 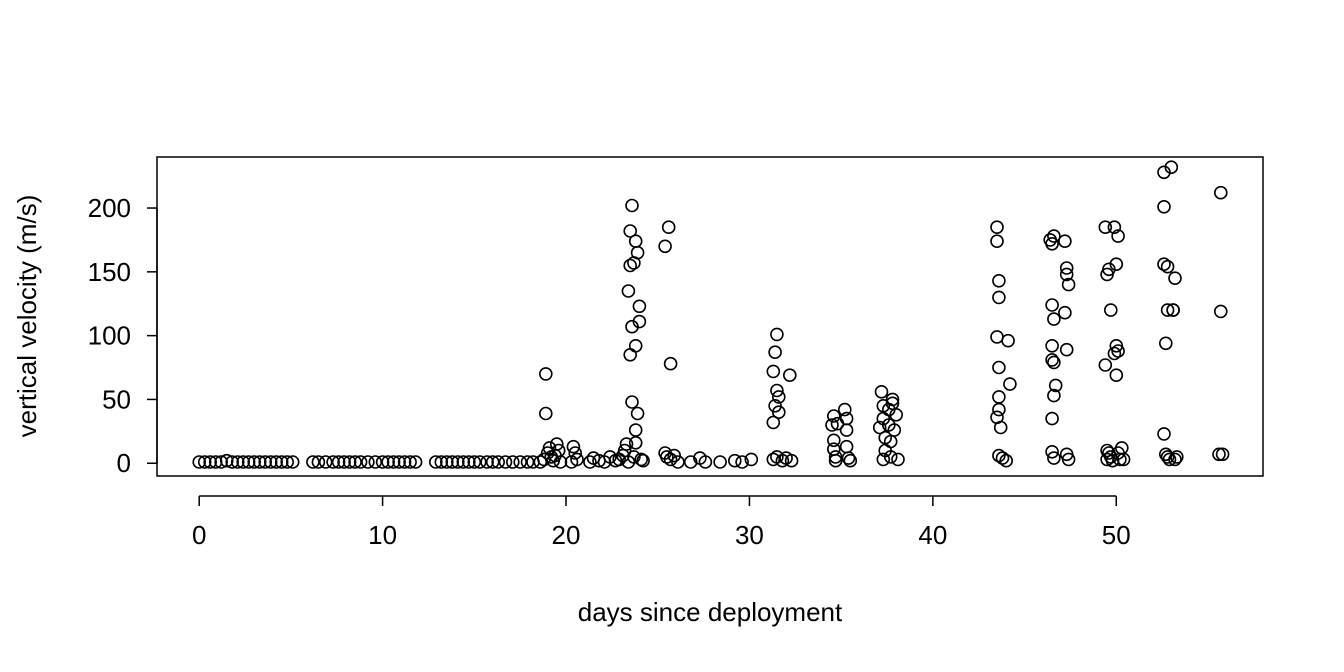 I want to click on y-tick-label: 0, so click(x=124, y=463).